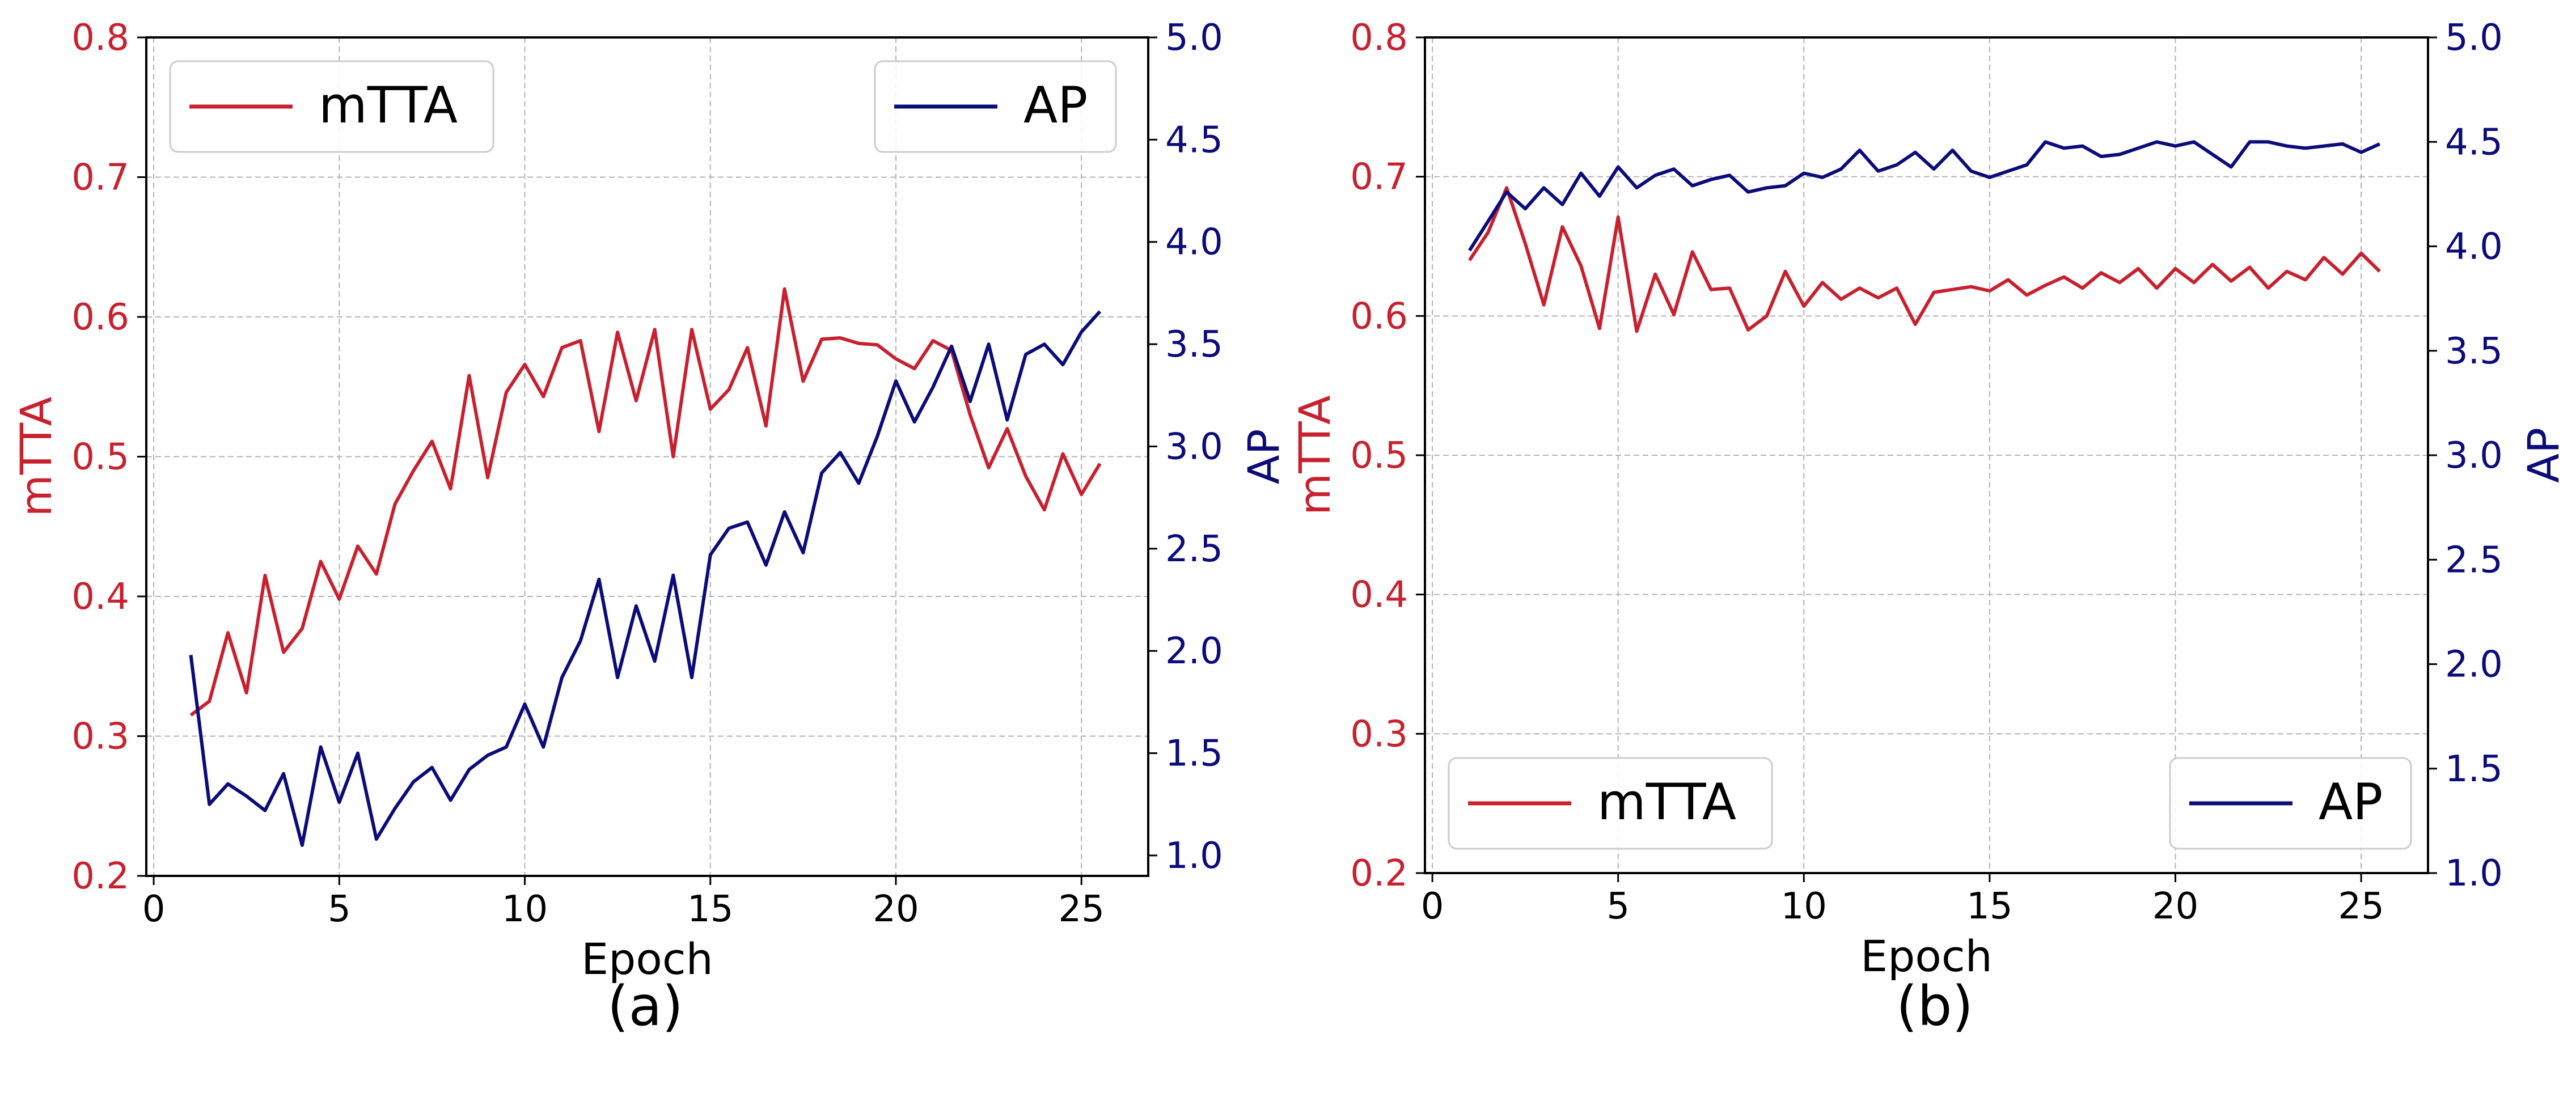 This screenshot has width=2576, height=1097. Describe the element at coordinates (1934, 1006) in the screenshot. I see `panel-label: (b)` at that location.